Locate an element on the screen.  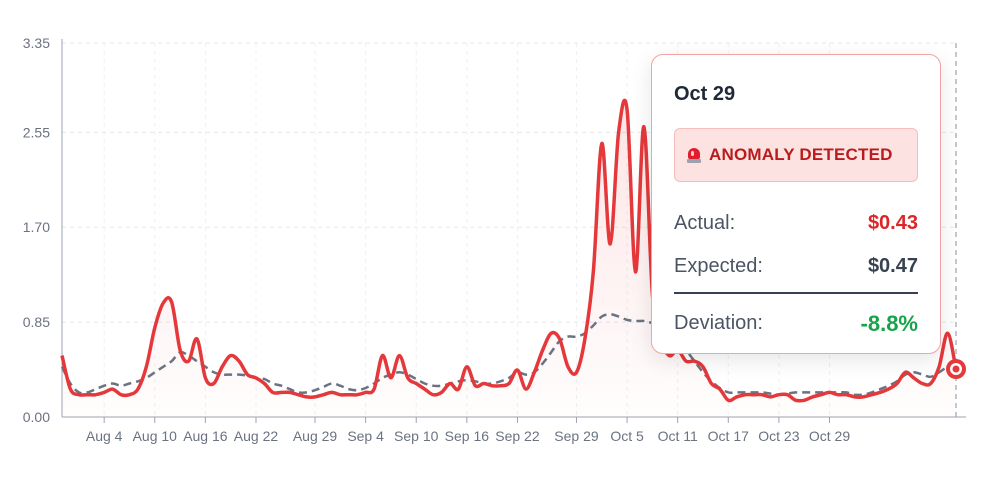
y-tick-label: 2.55 is located at coordinates (36, 132).